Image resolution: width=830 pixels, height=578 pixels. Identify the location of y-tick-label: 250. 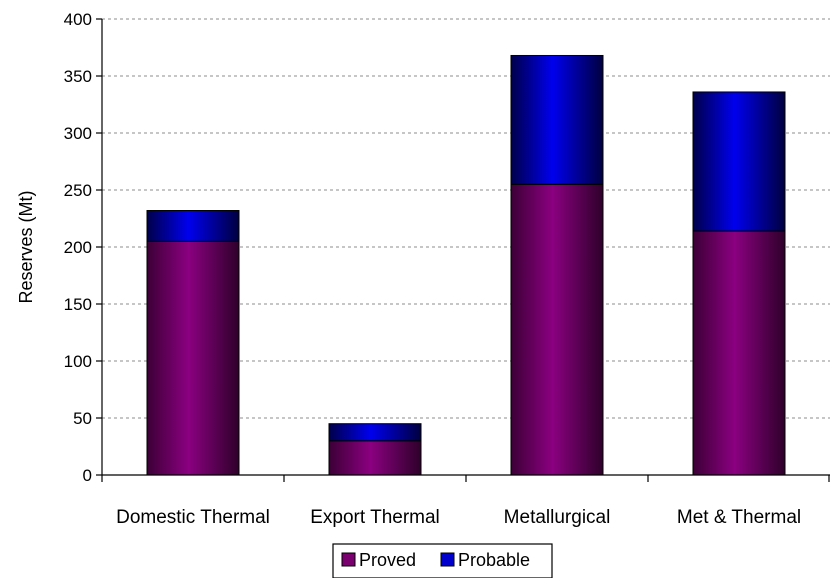
(78, 190).